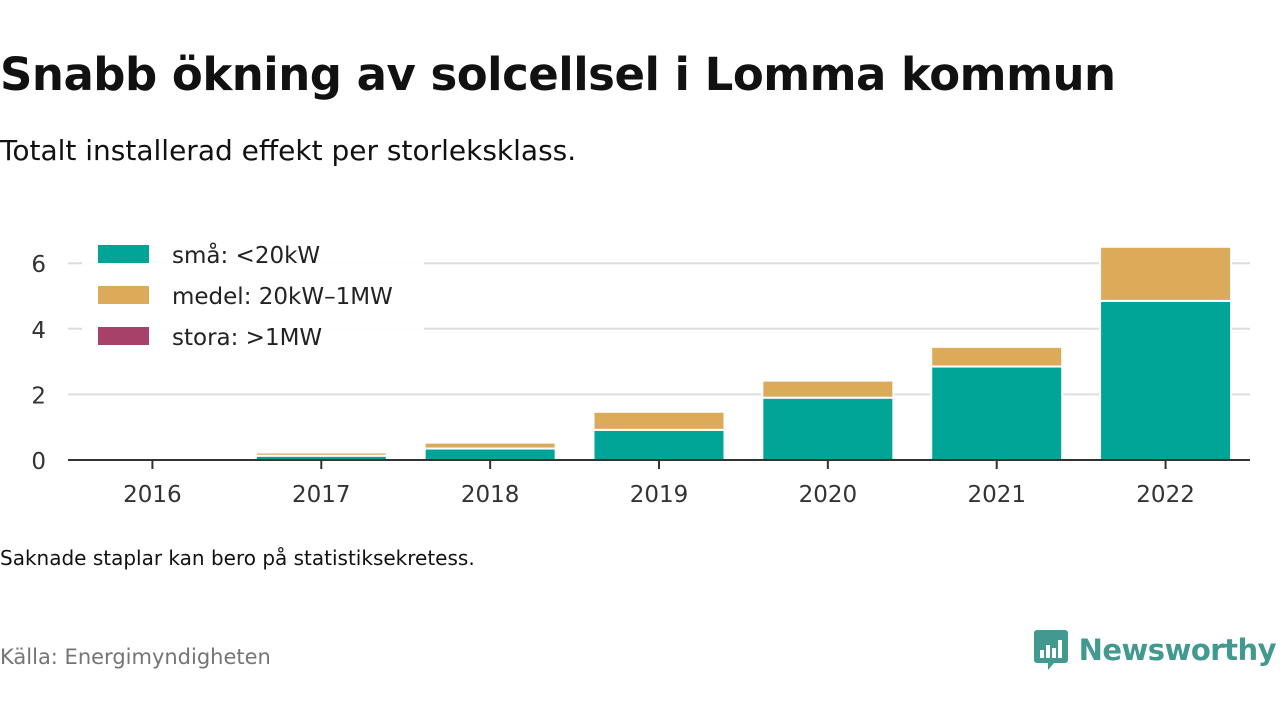 This screenshot has height=720, width=1280. Describe the element at coordinates (1177, 650) in the screenshot. I see `brand-name: Newsworthy` at that location.